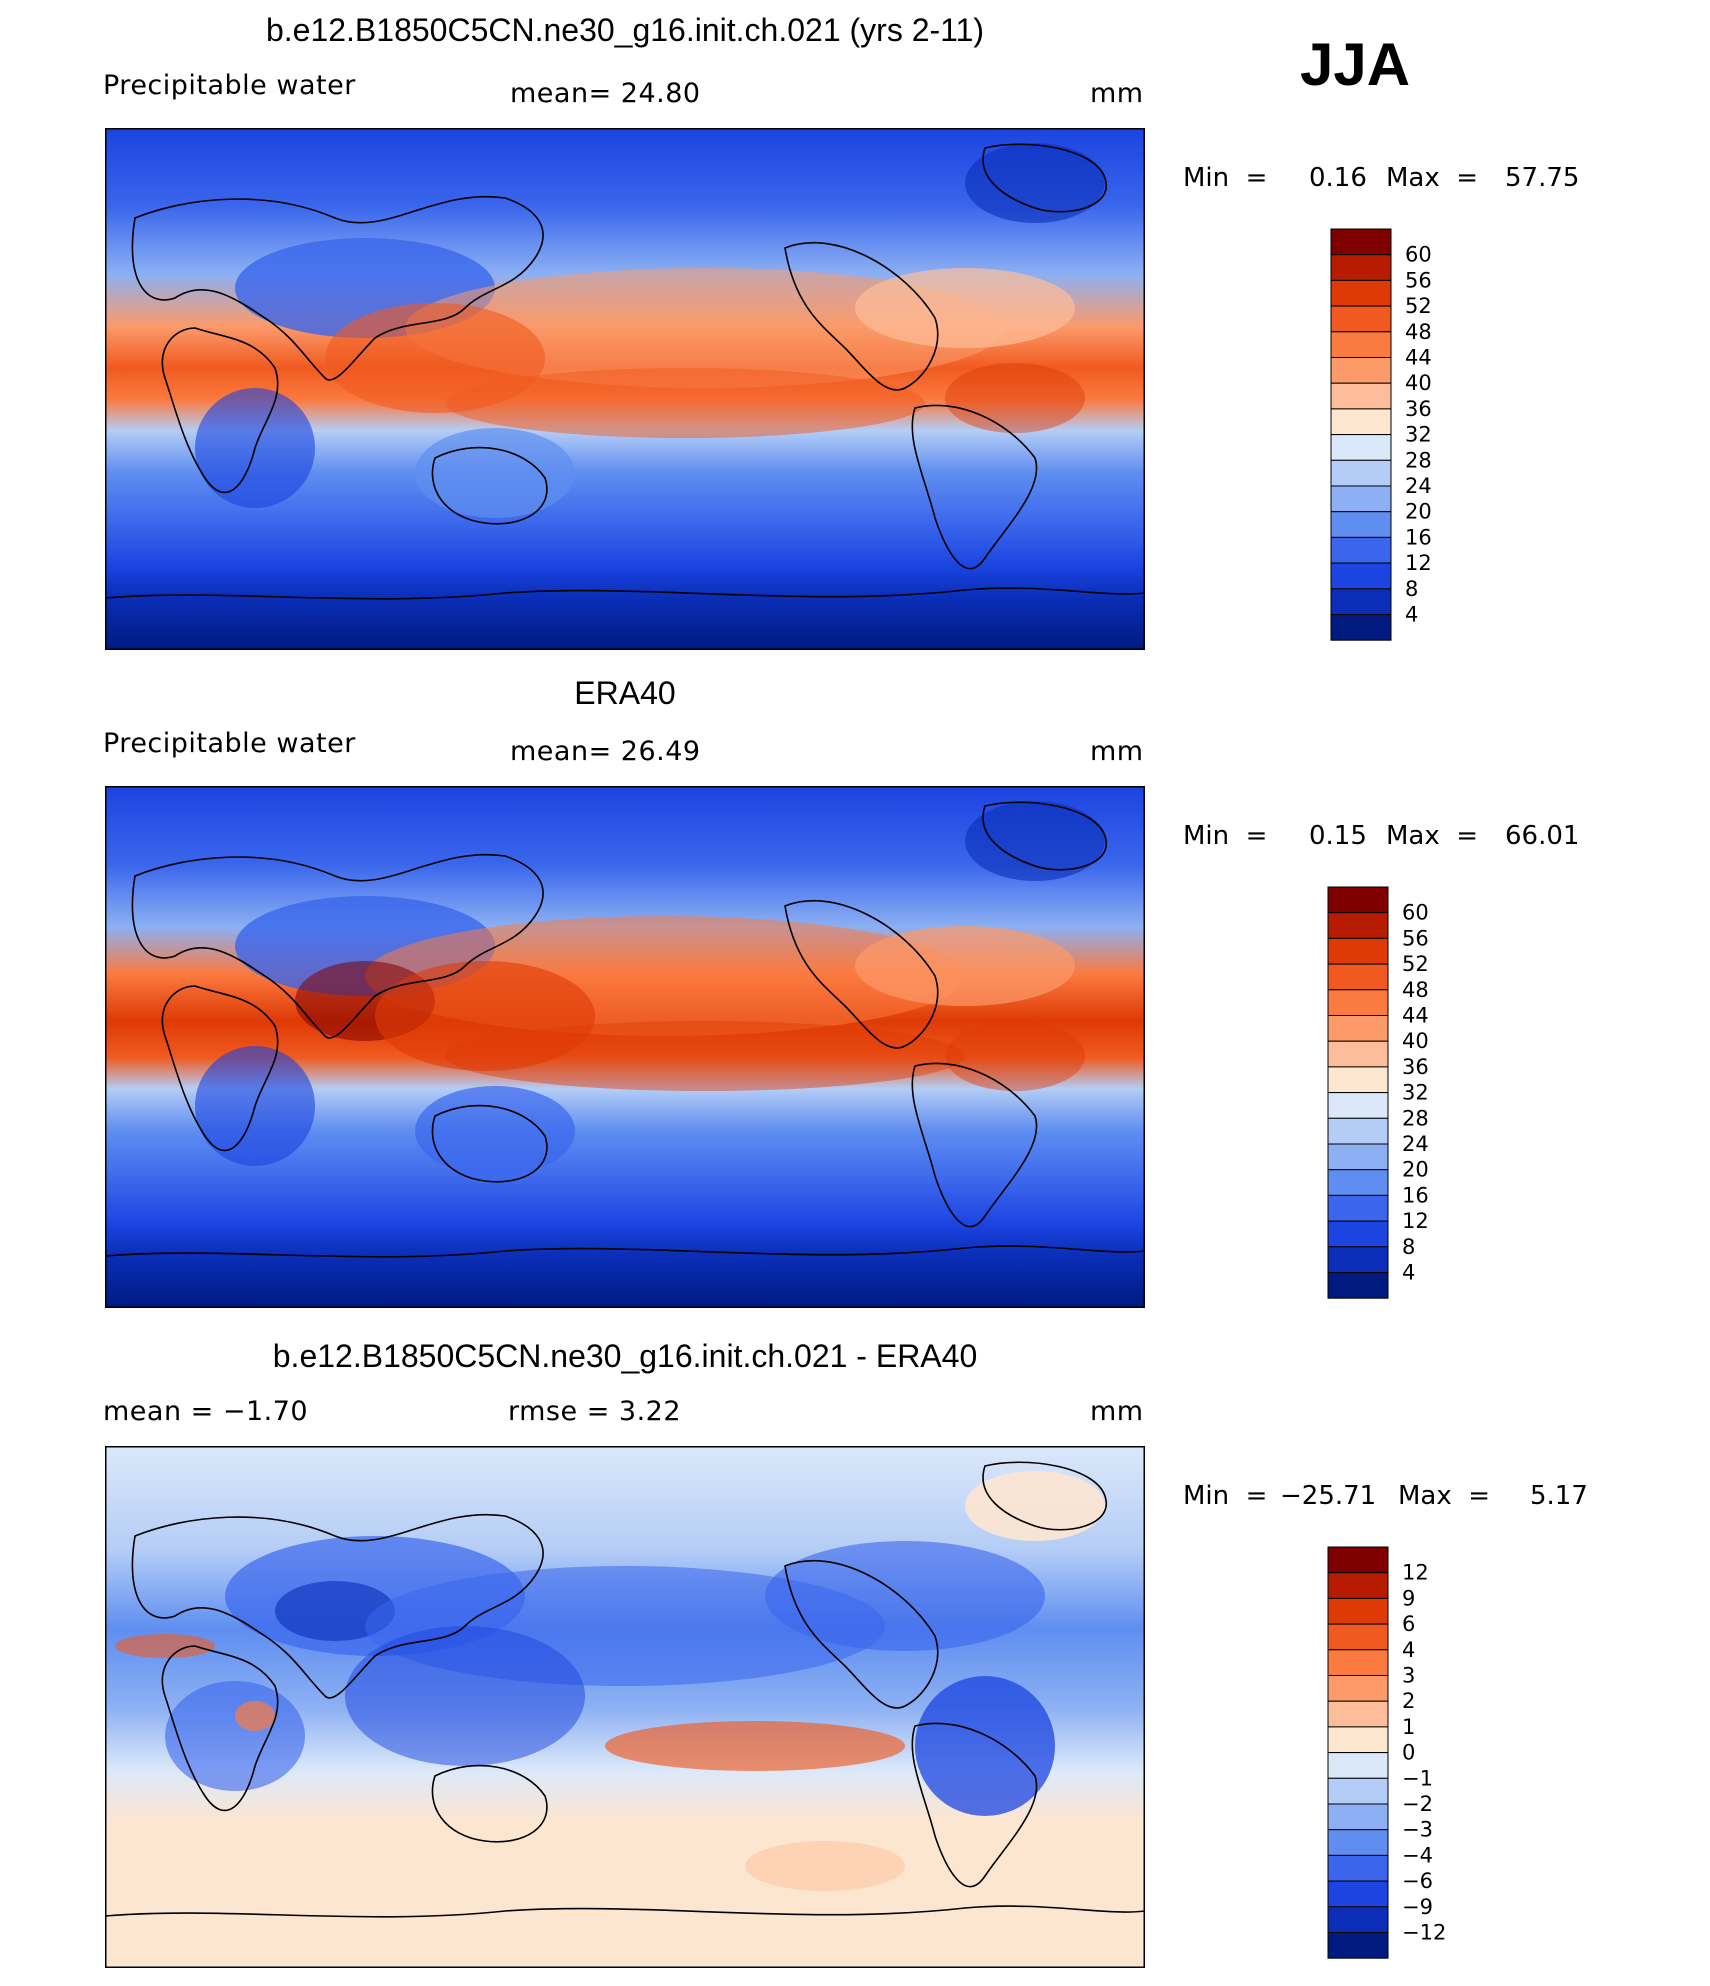 This screenshot has height=1986, width=1710. I want to click on panel-2-variable-label: Precipitable water, so click(229, 743).